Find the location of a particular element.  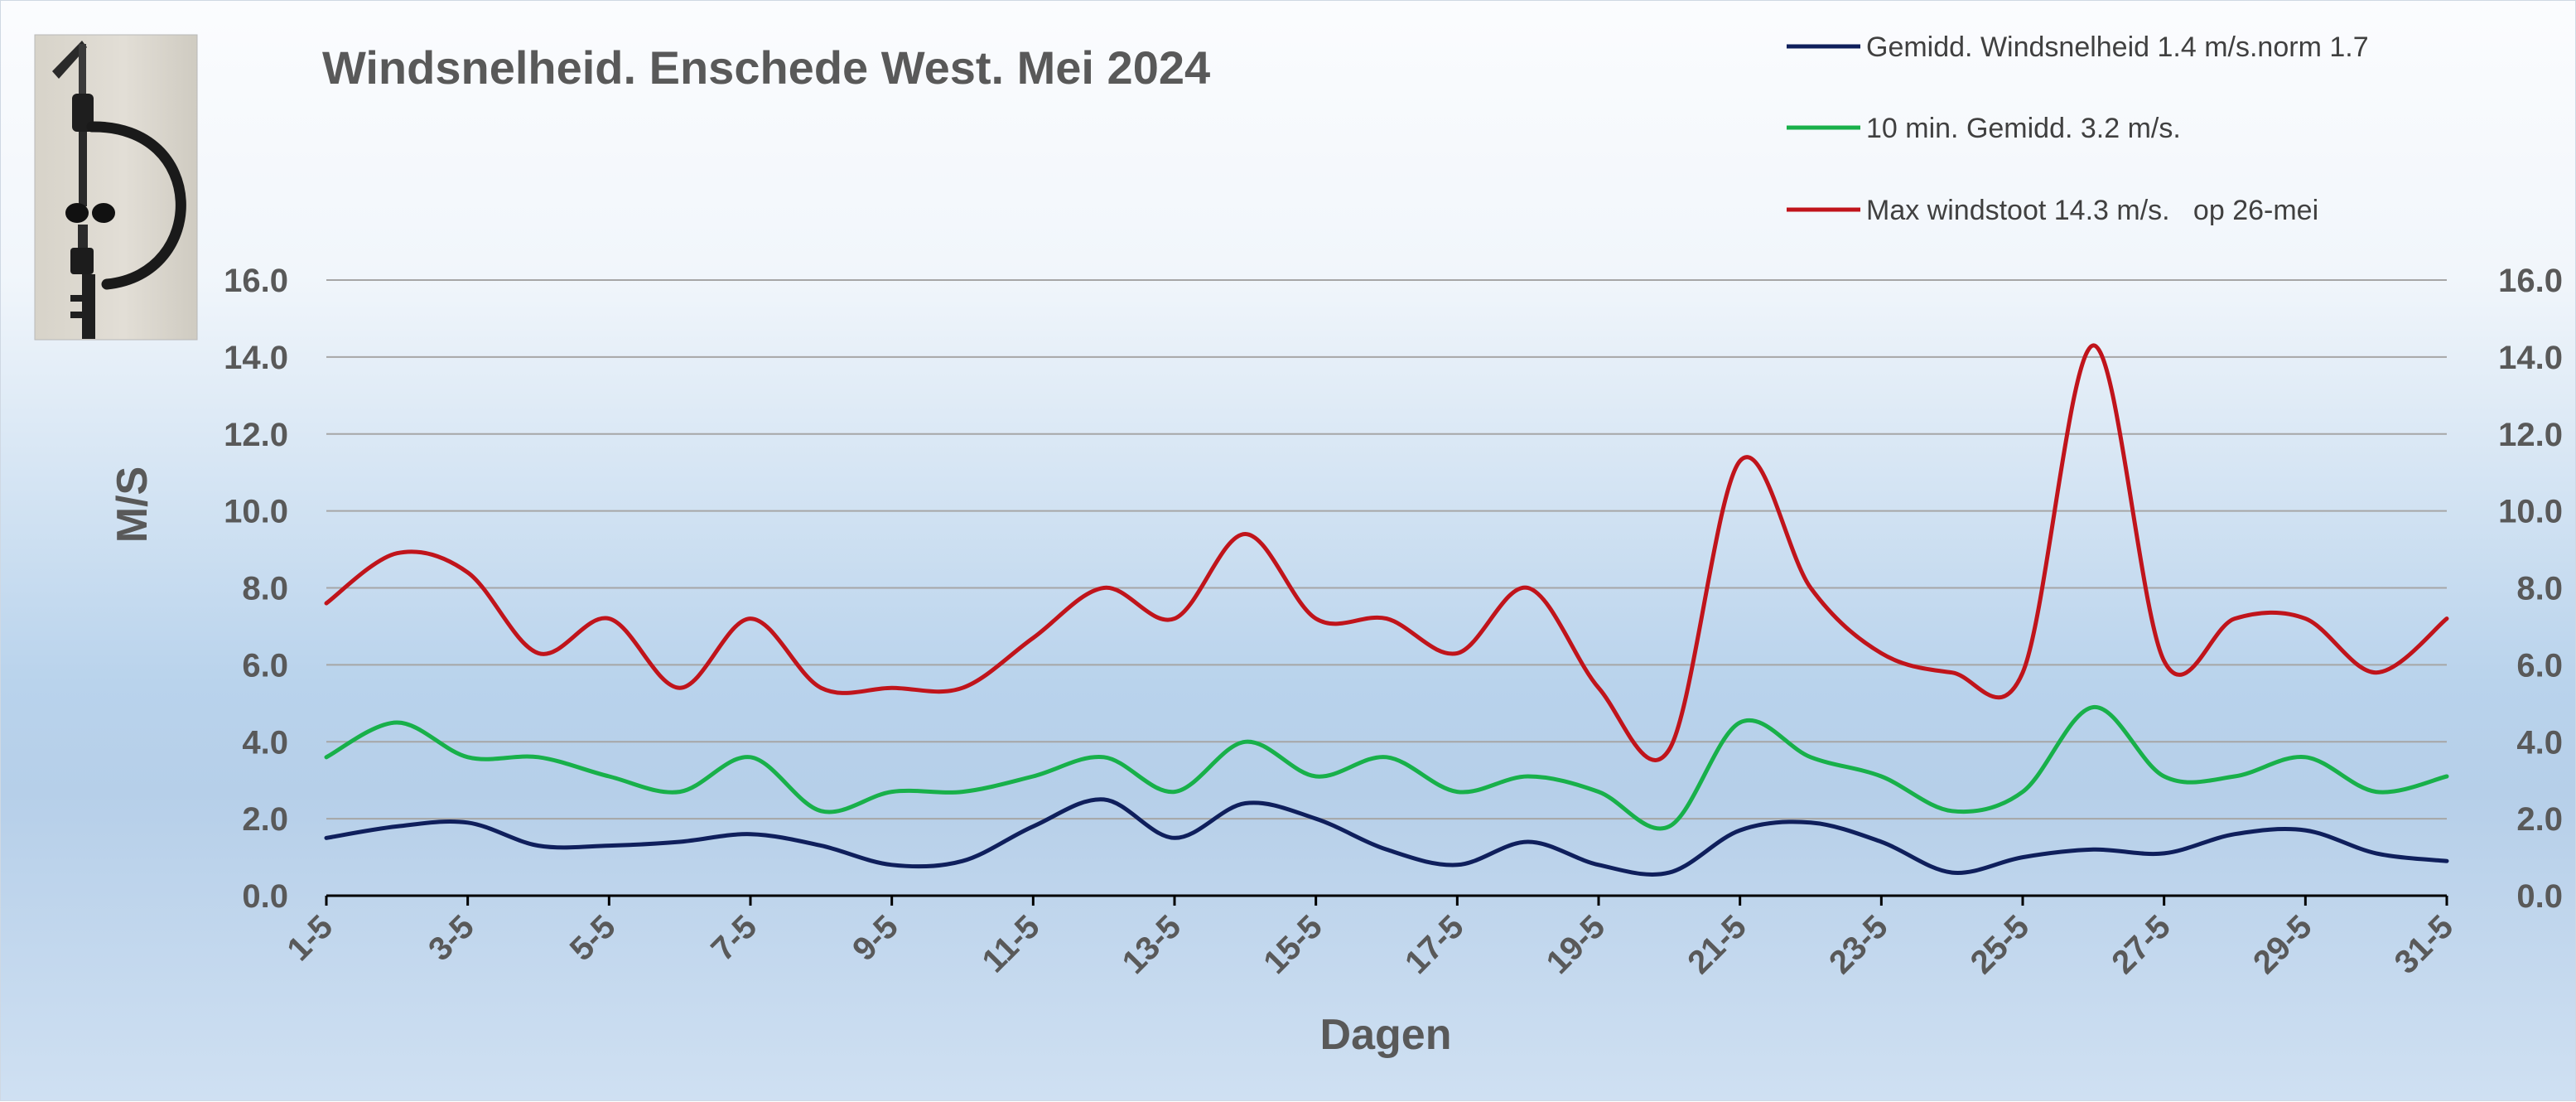

x-tick-label: 17-5 is located at coordinates (1434, 944).